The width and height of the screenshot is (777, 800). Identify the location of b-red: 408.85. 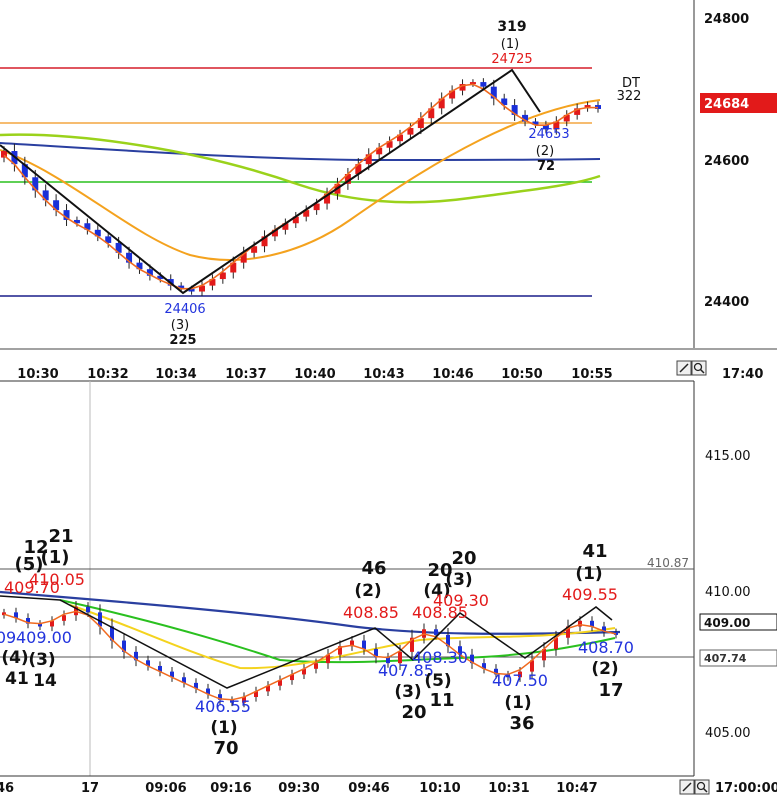
(371, 612).